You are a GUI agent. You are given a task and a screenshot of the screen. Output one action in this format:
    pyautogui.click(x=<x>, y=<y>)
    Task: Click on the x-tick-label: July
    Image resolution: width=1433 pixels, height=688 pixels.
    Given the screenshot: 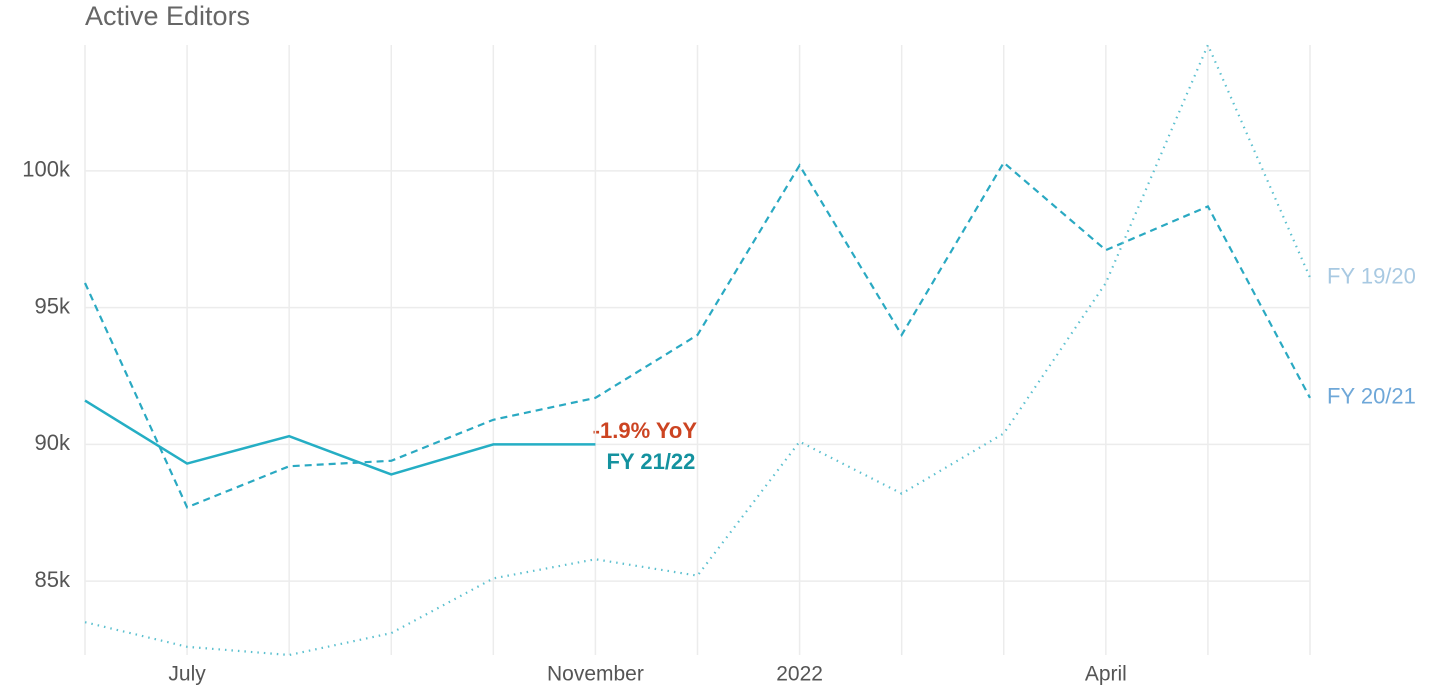 What is the action you would take?
    pyautogui.click(x=187, y=674)
    